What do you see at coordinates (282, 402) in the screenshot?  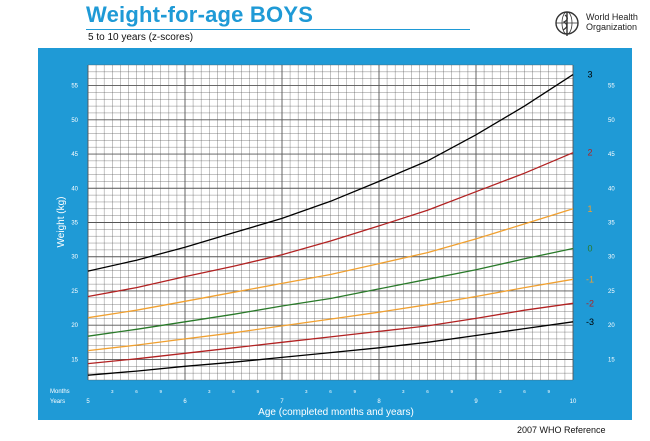 I see `x-tick-year: 7` at bounding box center [282, 402].